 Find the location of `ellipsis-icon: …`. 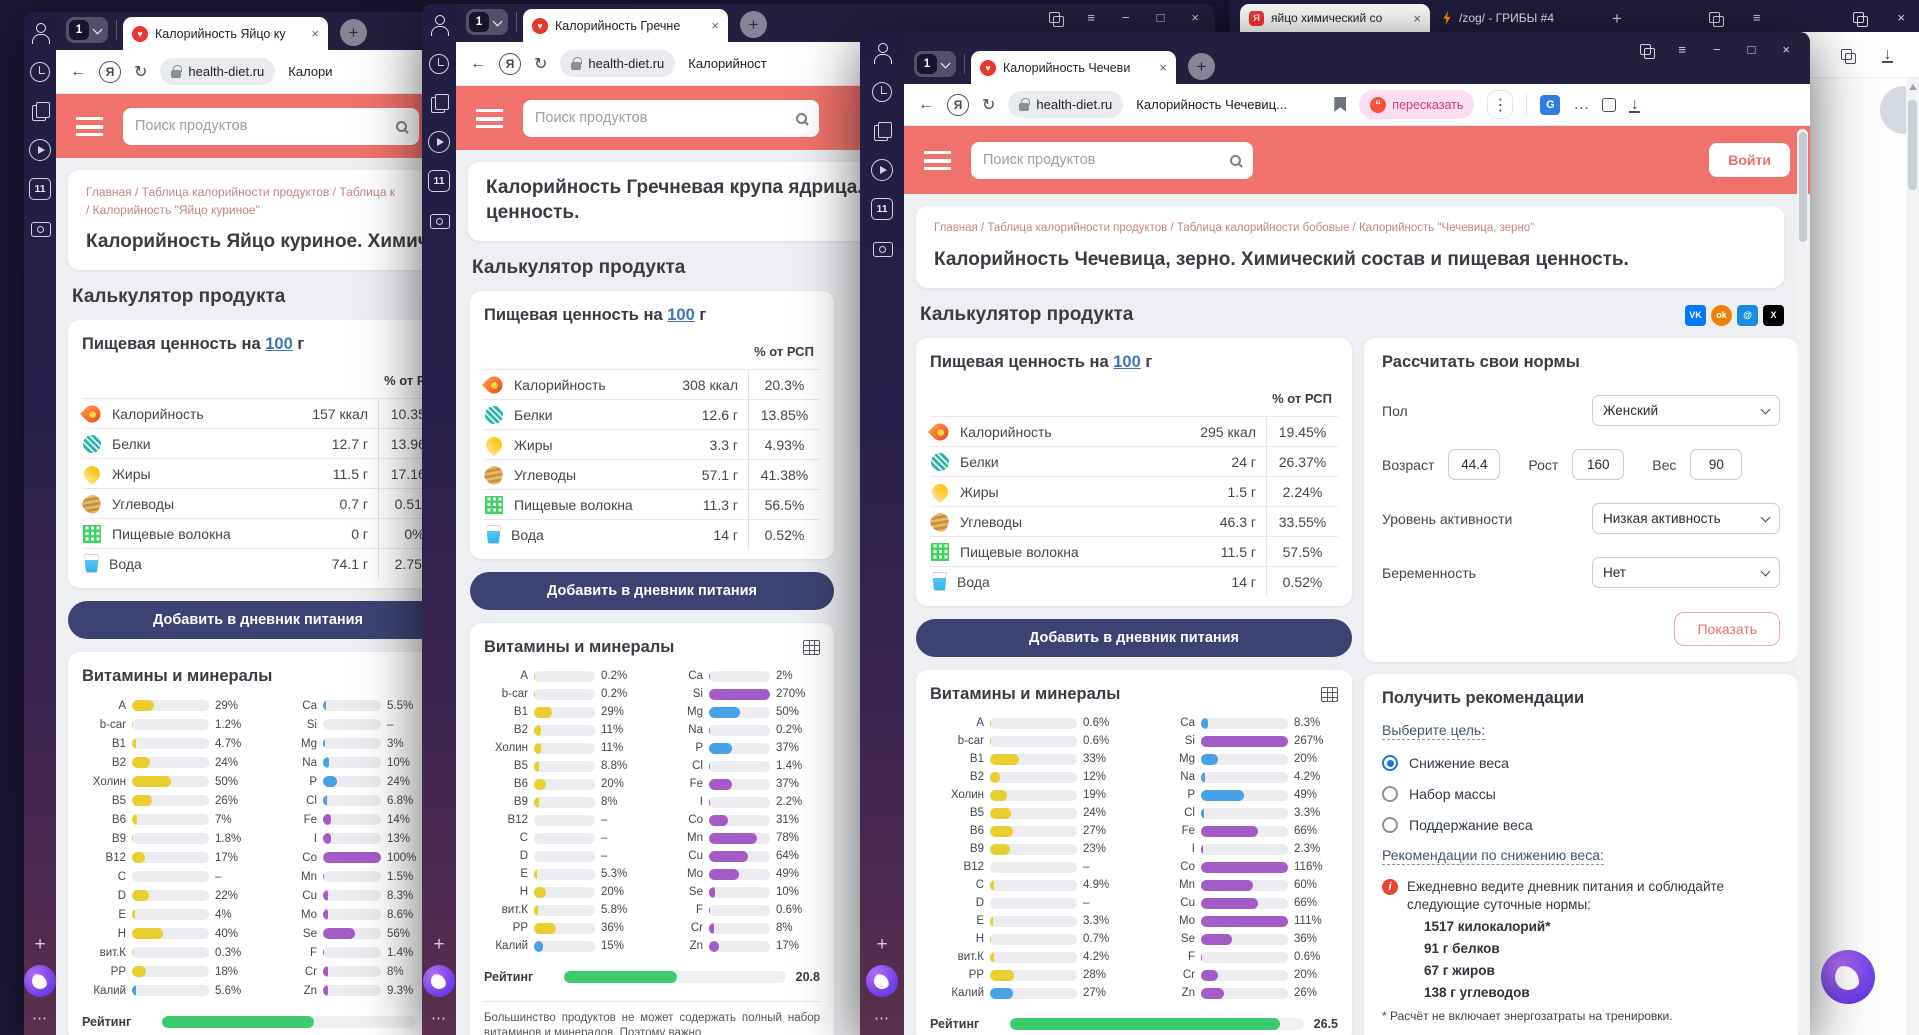

ellipsis-icon: … is located at coordinates (1581, 104).